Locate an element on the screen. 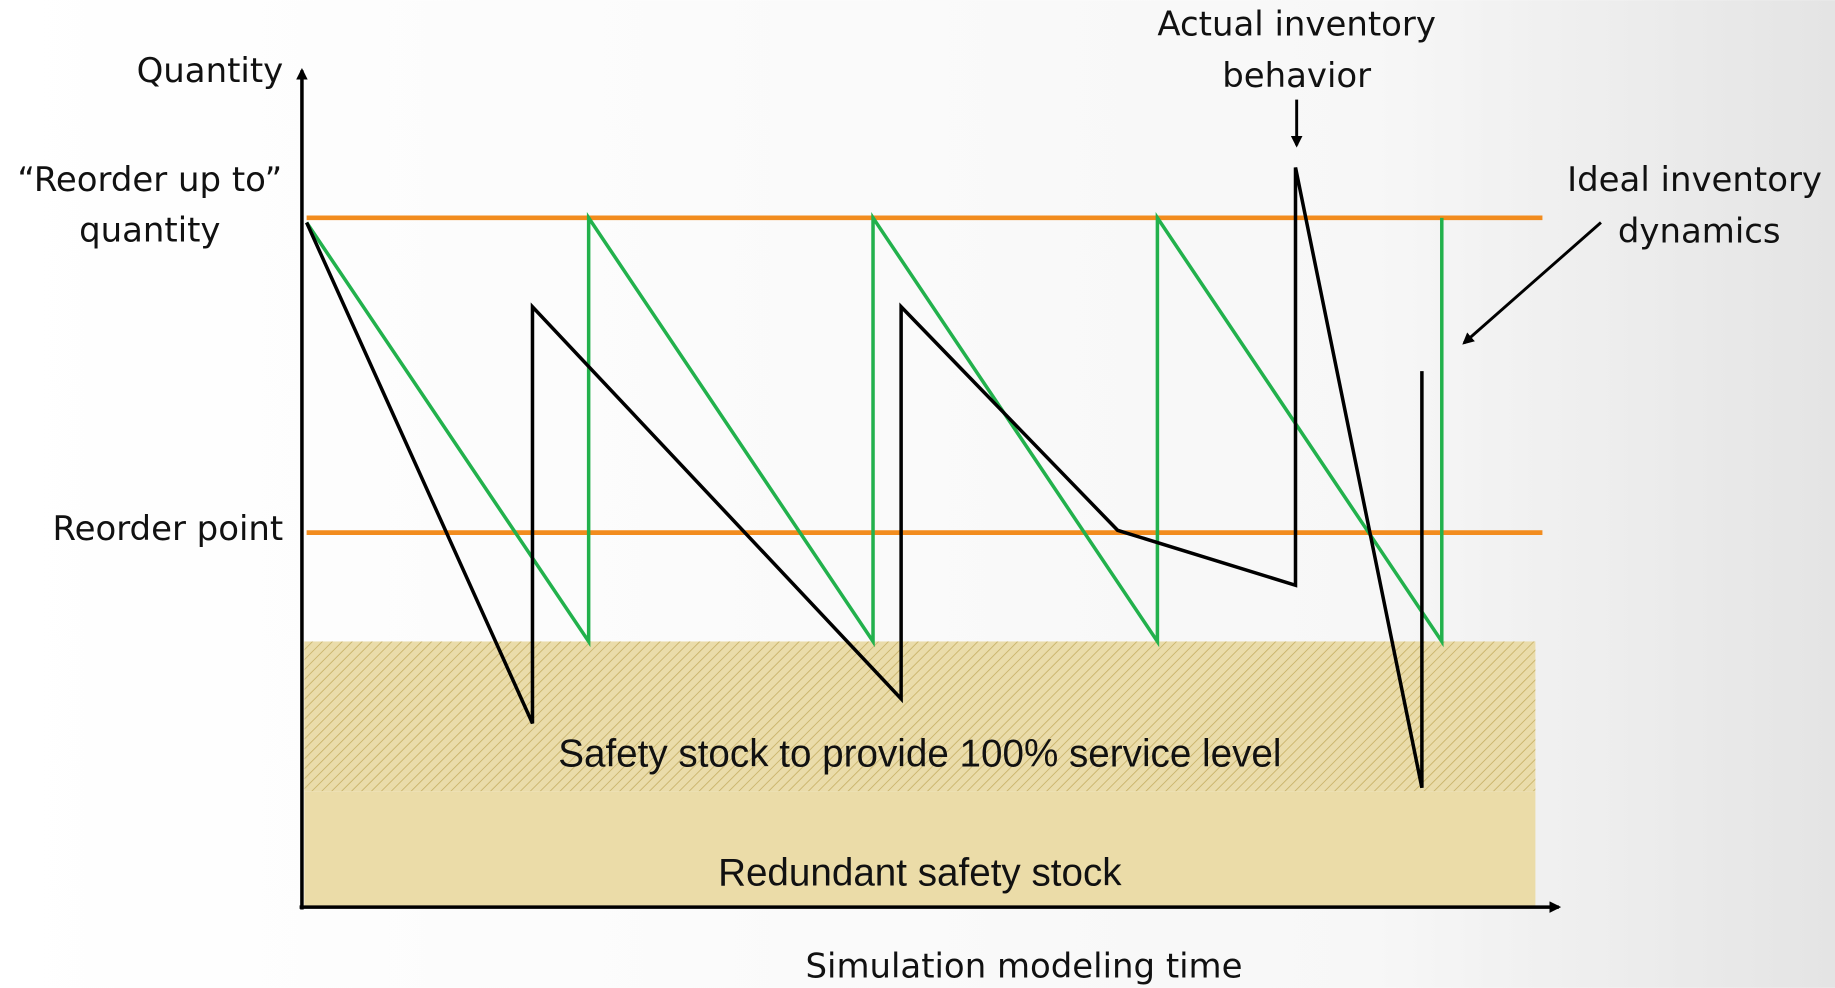 Image resolution: width=1835 pixels, height=988 pixels. level-label: “Reorder up to” is located at coordinates (149, 180).